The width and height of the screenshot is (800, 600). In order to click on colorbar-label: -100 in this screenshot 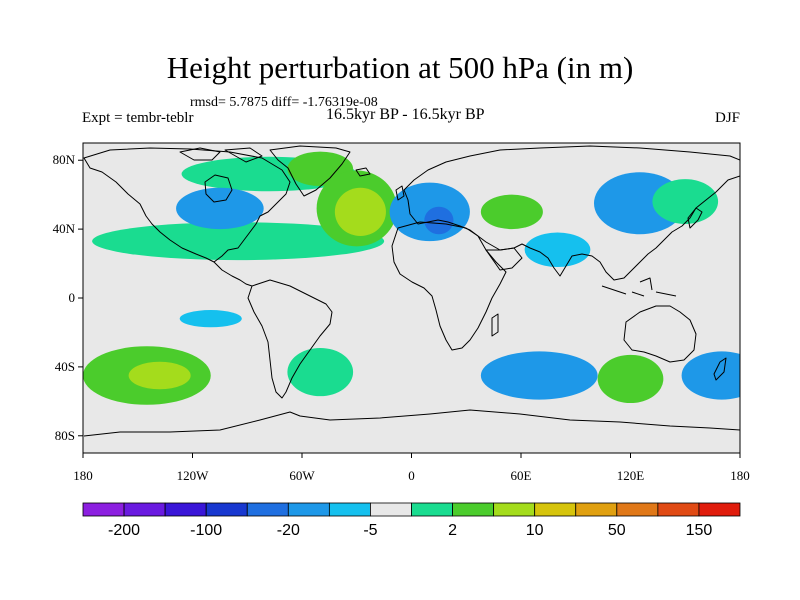, I will do `click(206, 530)`.